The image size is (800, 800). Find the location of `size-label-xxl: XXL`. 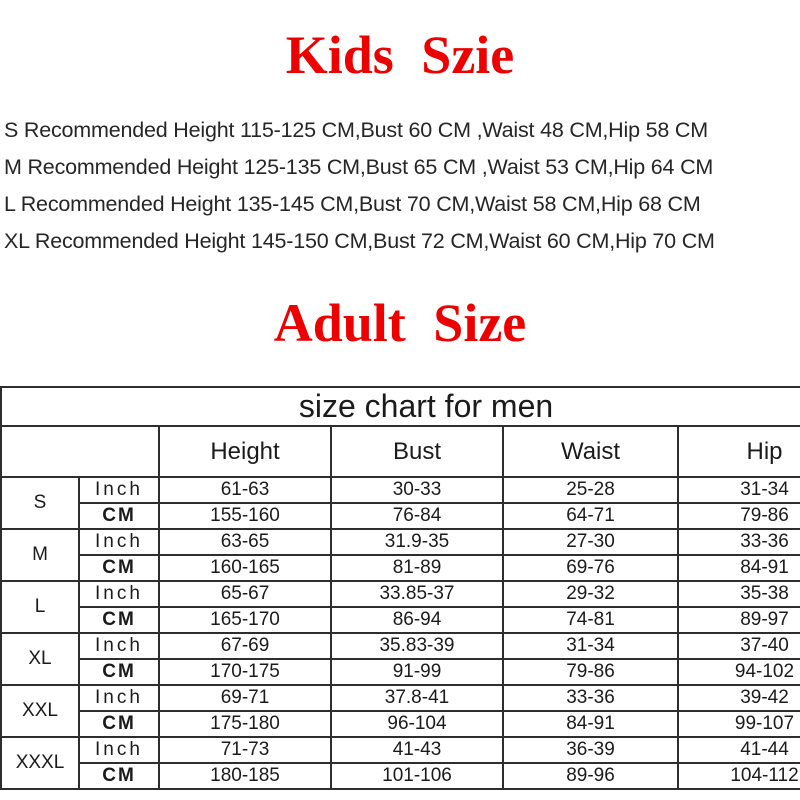

size-label-xxl: XXL is located at coordinates (40, 711).